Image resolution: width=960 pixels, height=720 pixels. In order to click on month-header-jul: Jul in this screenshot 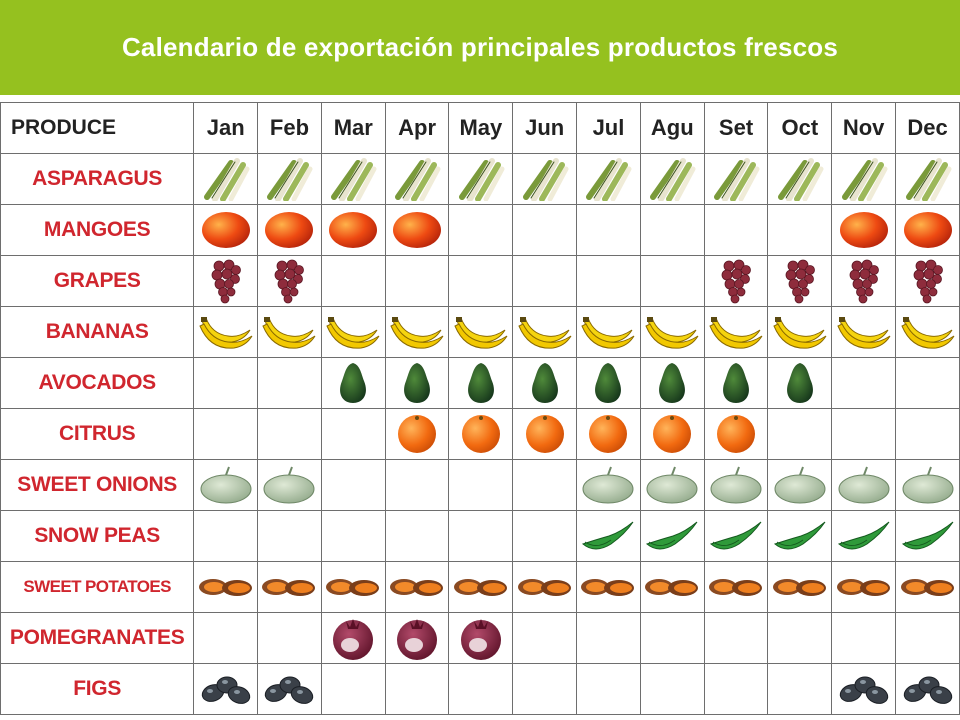, I will do `click(608, 128)`.